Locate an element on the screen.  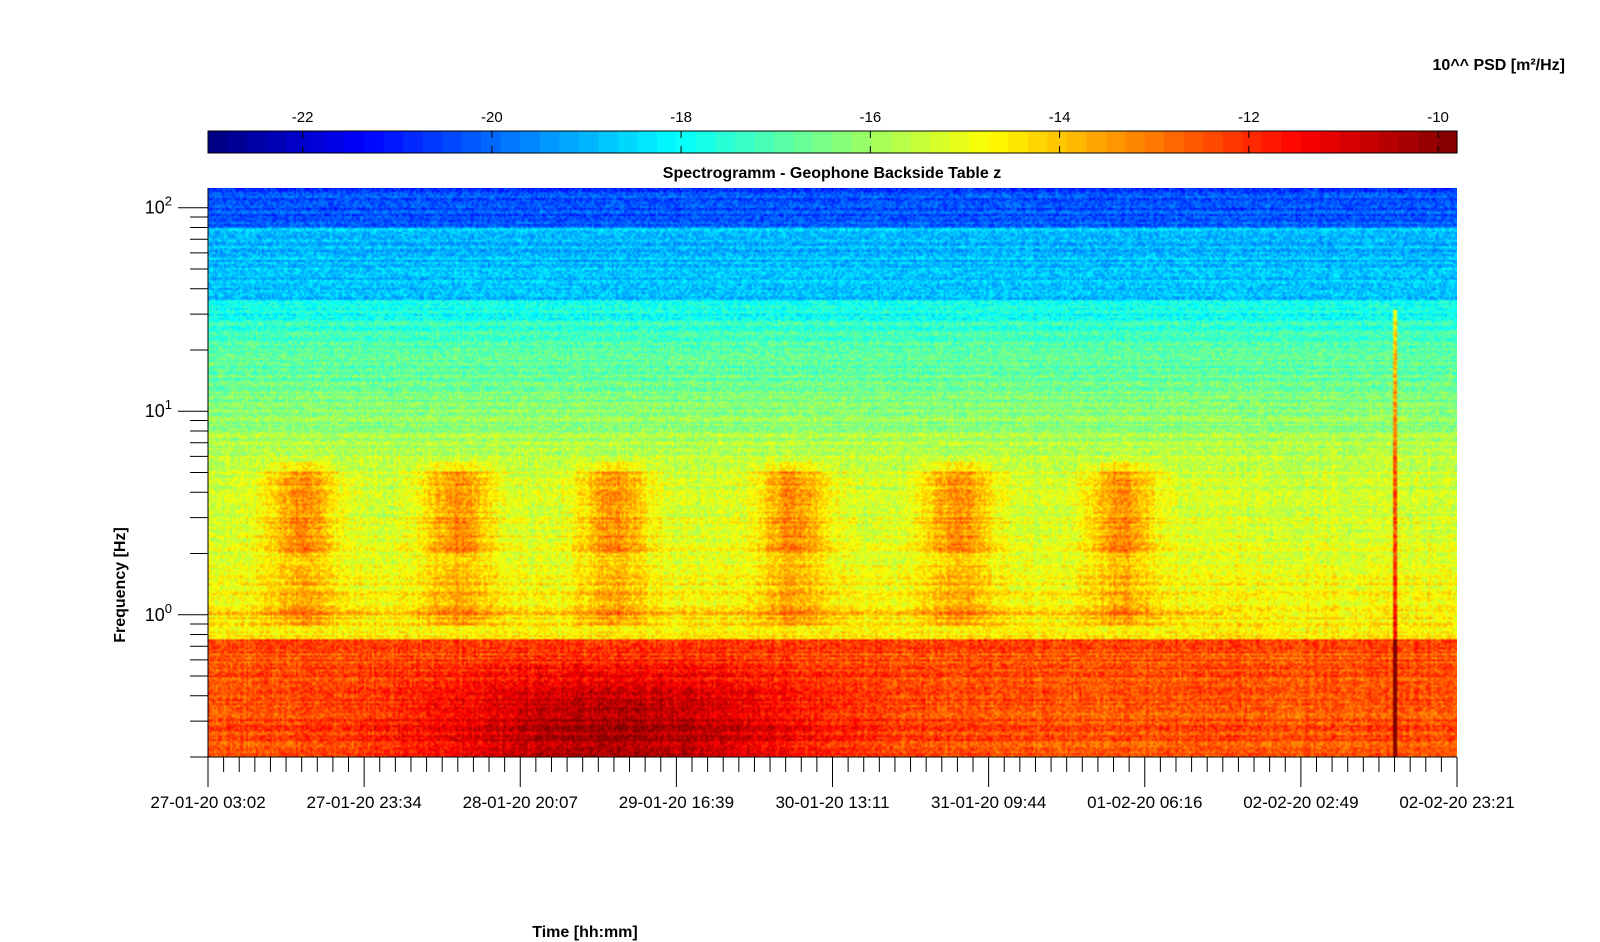
x-tick-label: 30-01-20 13:11 is located at coordinates (832, 802).